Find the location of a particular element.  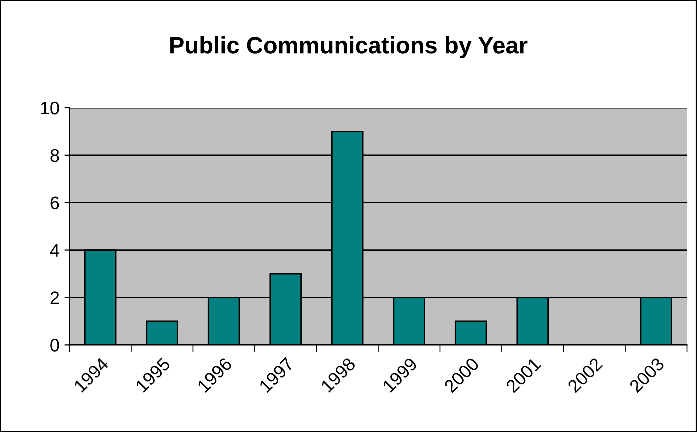

y-tick-label: 8 is located at coordinates (55, 155).